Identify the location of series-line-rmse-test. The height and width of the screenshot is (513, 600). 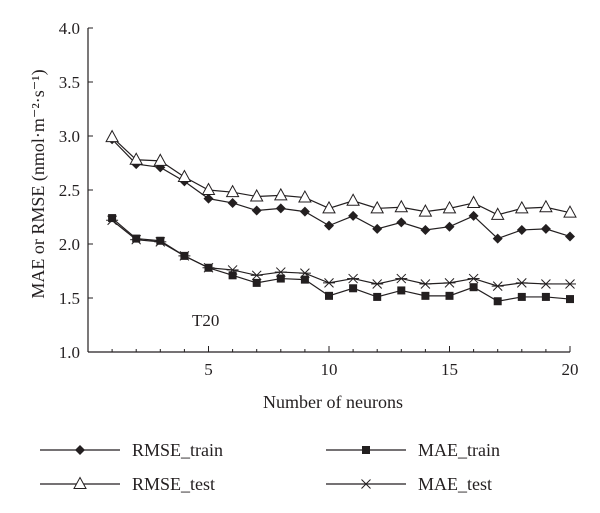
(341, 176).